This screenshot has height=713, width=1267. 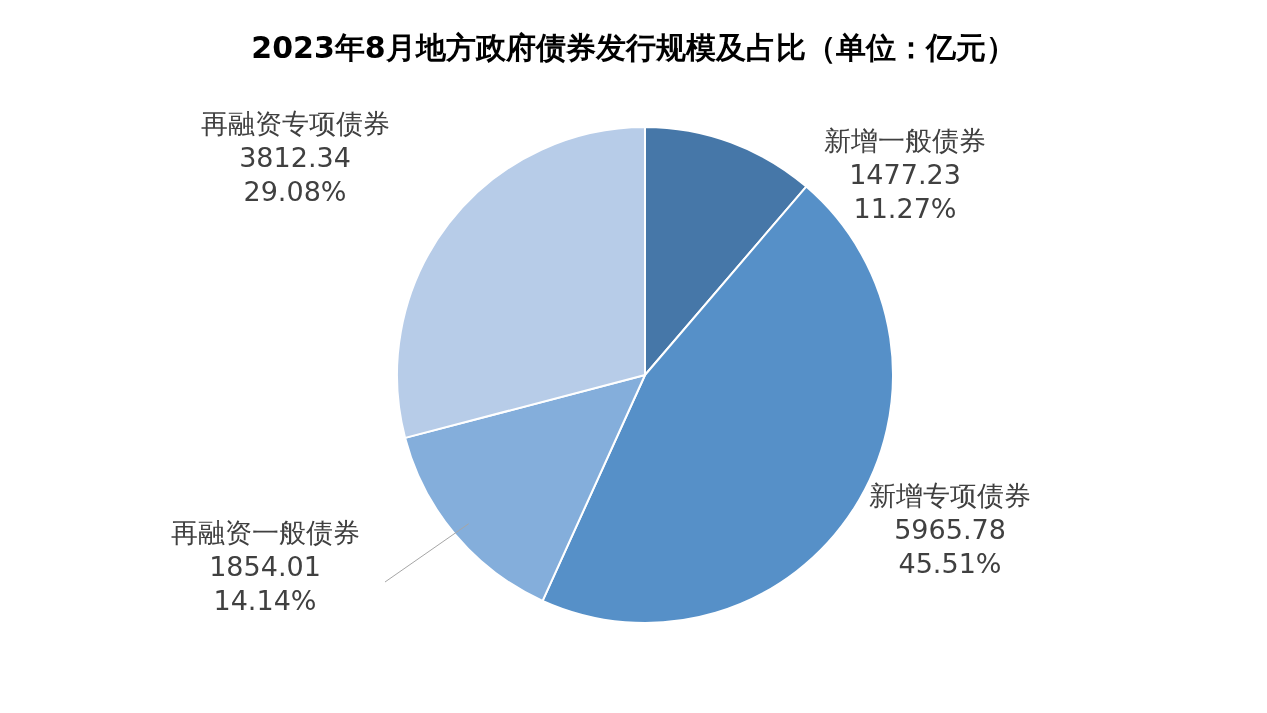 I want to click on data-label: 1477.23 11.27%, so click(x=905, y=191).